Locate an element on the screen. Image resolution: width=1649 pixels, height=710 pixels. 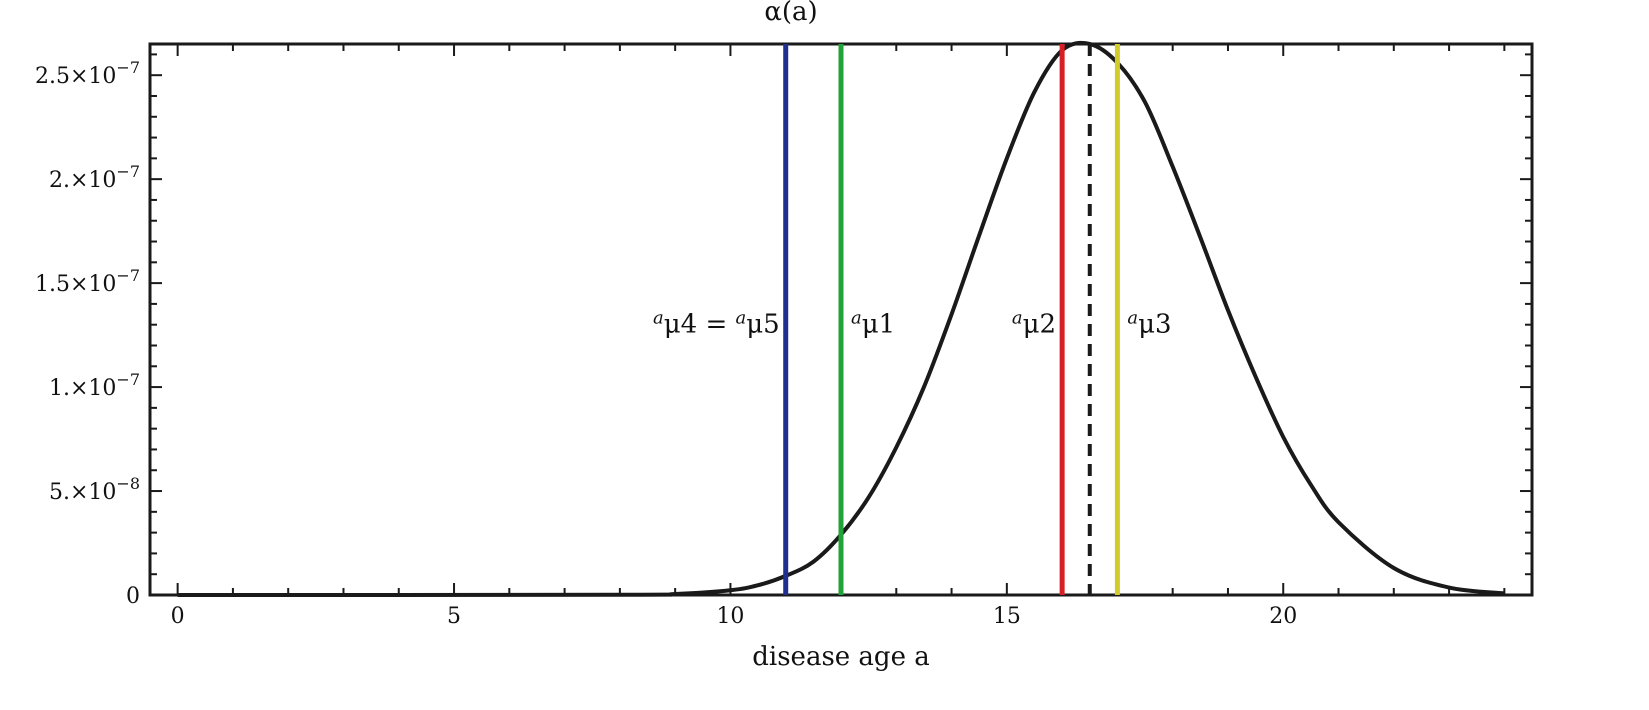
x-tick-label: 15 is located at coordinates (1007, 616).